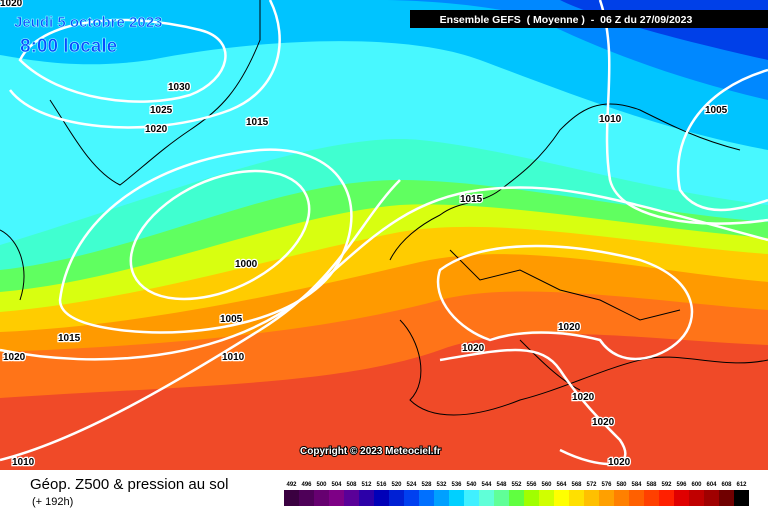 This screenshot has width=768, height=512. Describe the element at coordinates (161, 110) in the screenshot. I see `isobar-label: 1025` at that location.